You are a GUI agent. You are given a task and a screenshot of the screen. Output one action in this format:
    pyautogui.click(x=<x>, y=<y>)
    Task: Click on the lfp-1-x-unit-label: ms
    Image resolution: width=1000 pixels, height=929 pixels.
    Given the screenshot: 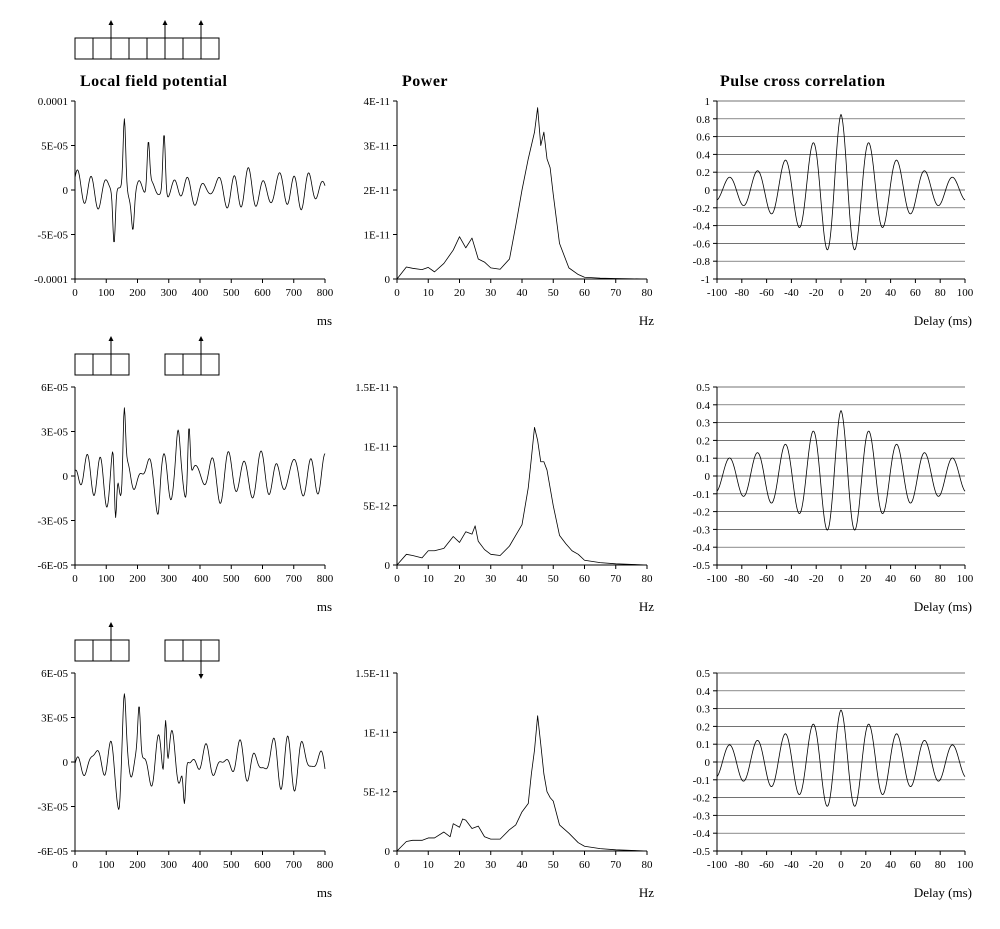 What is the action you would take?
    pyautogui.click(x=324, y=320)
    